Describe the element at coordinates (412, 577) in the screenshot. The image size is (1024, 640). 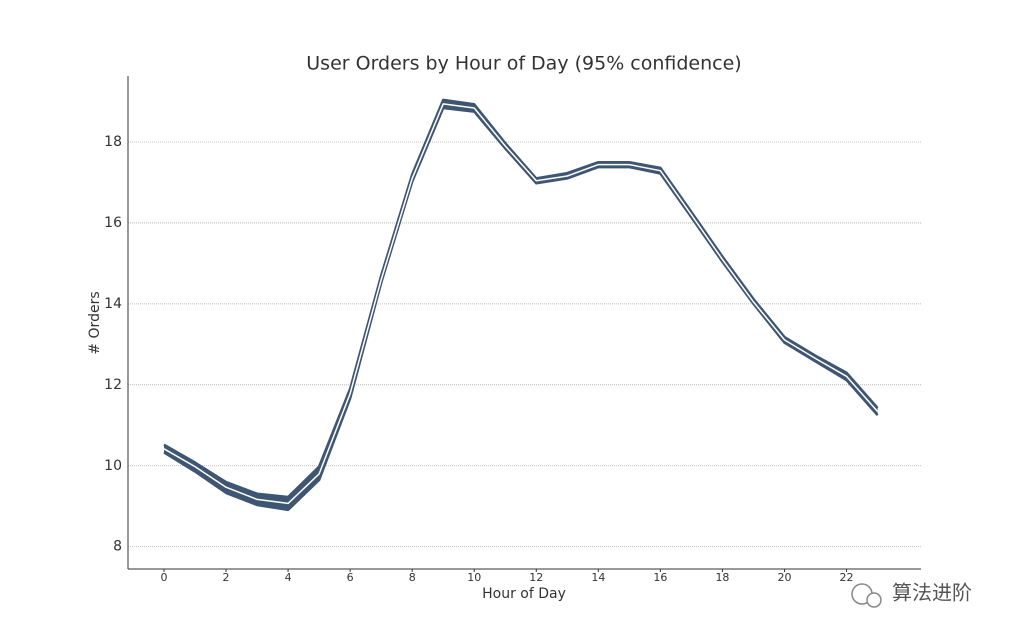
I see `x-tick-label: 8` at that location.